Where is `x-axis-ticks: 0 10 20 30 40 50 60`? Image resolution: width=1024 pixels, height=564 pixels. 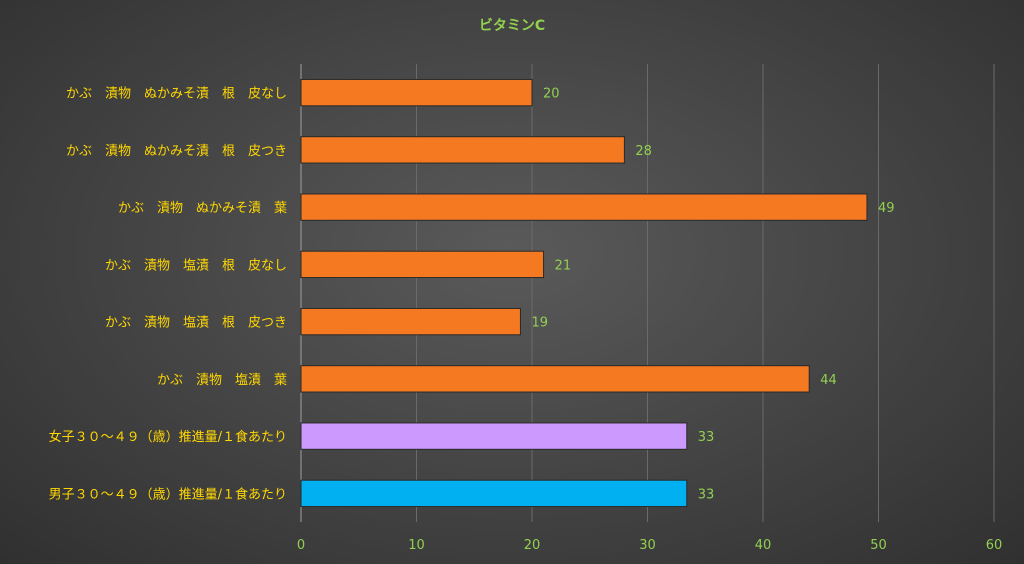 x-axis-ticks: 0 10 20 30 40 50 60 is located at coordinates (649, 545).